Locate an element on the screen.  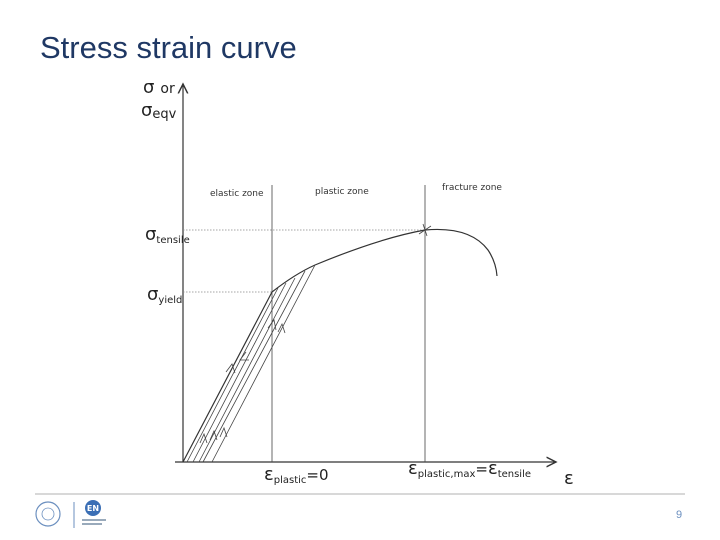
tensile-label: σtensile is located at coordinates (167, 235).